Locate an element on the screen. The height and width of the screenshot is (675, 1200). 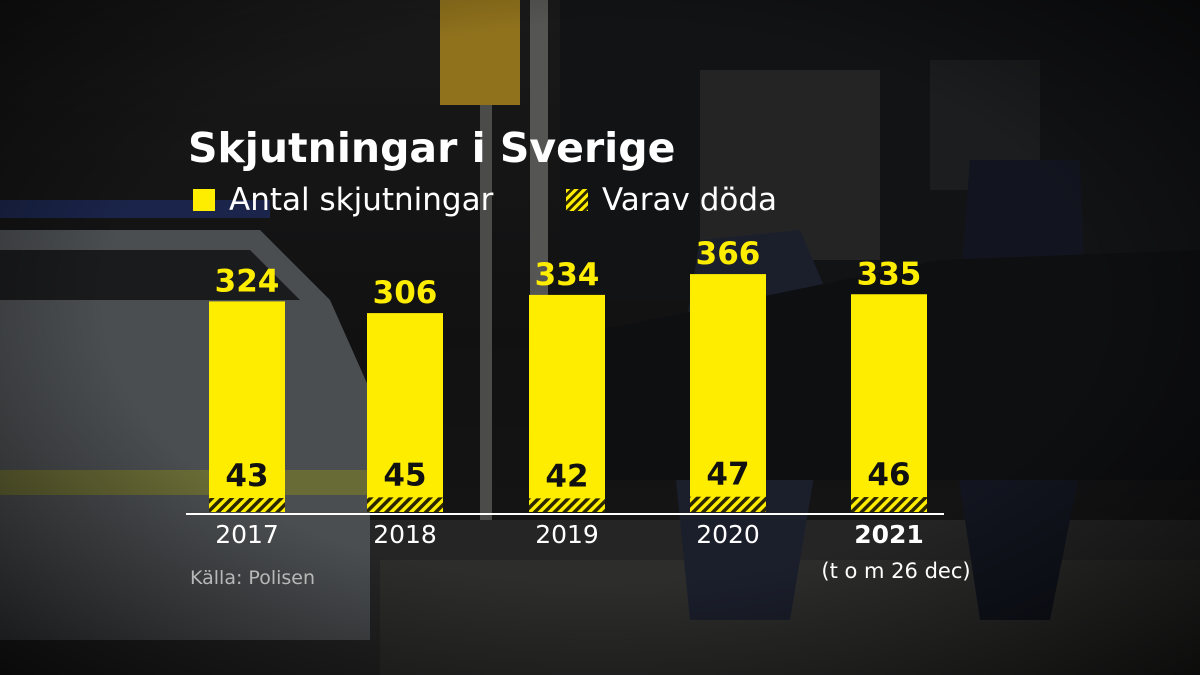
x-tick-2018: 2018 is located at coordinates (405, 534).